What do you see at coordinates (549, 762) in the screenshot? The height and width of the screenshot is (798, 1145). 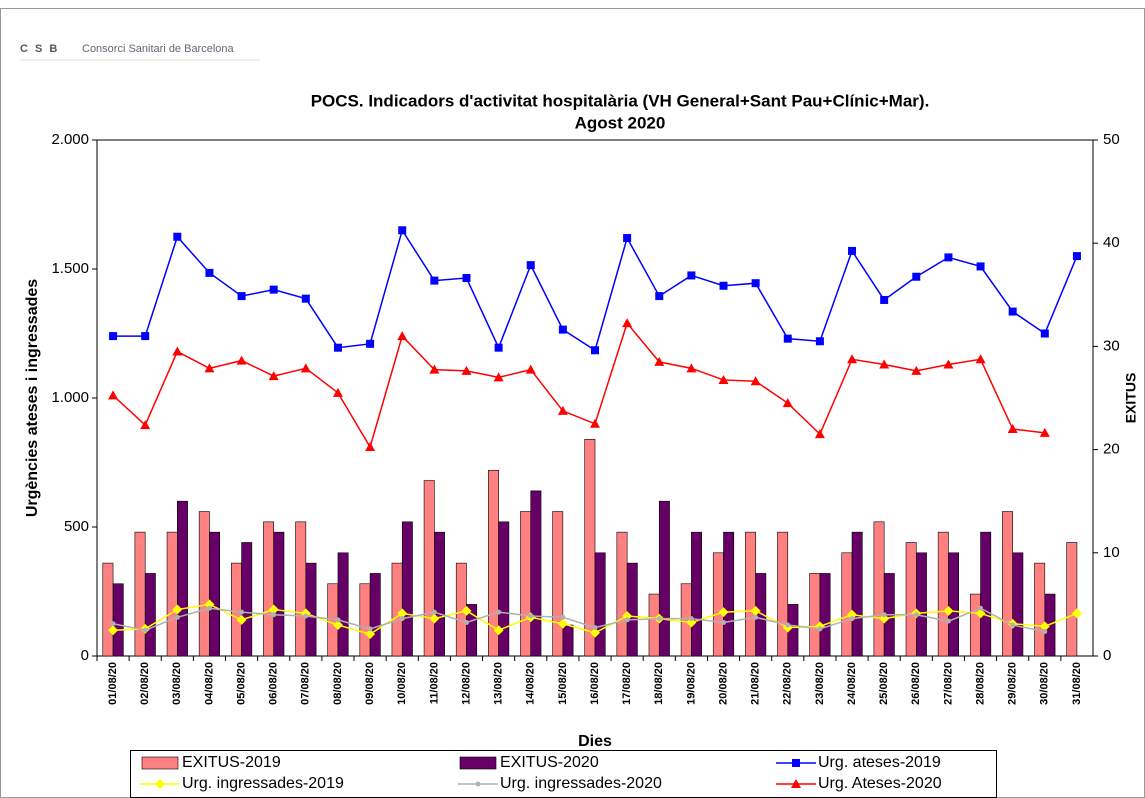 I see `legend-label: EXITUS-2020` at bounding box center [549, 762].